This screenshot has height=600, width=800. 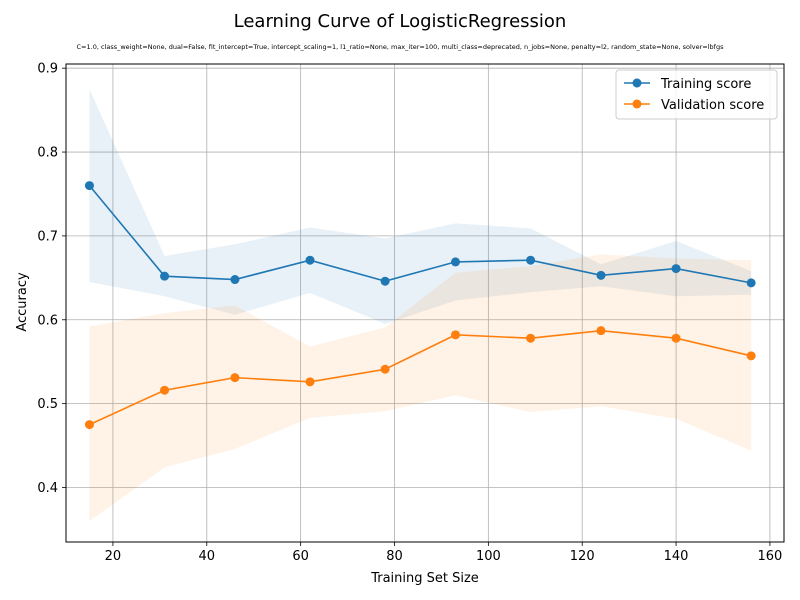 I want to click on x-tick-label: 40, so click(x=207, y=556).